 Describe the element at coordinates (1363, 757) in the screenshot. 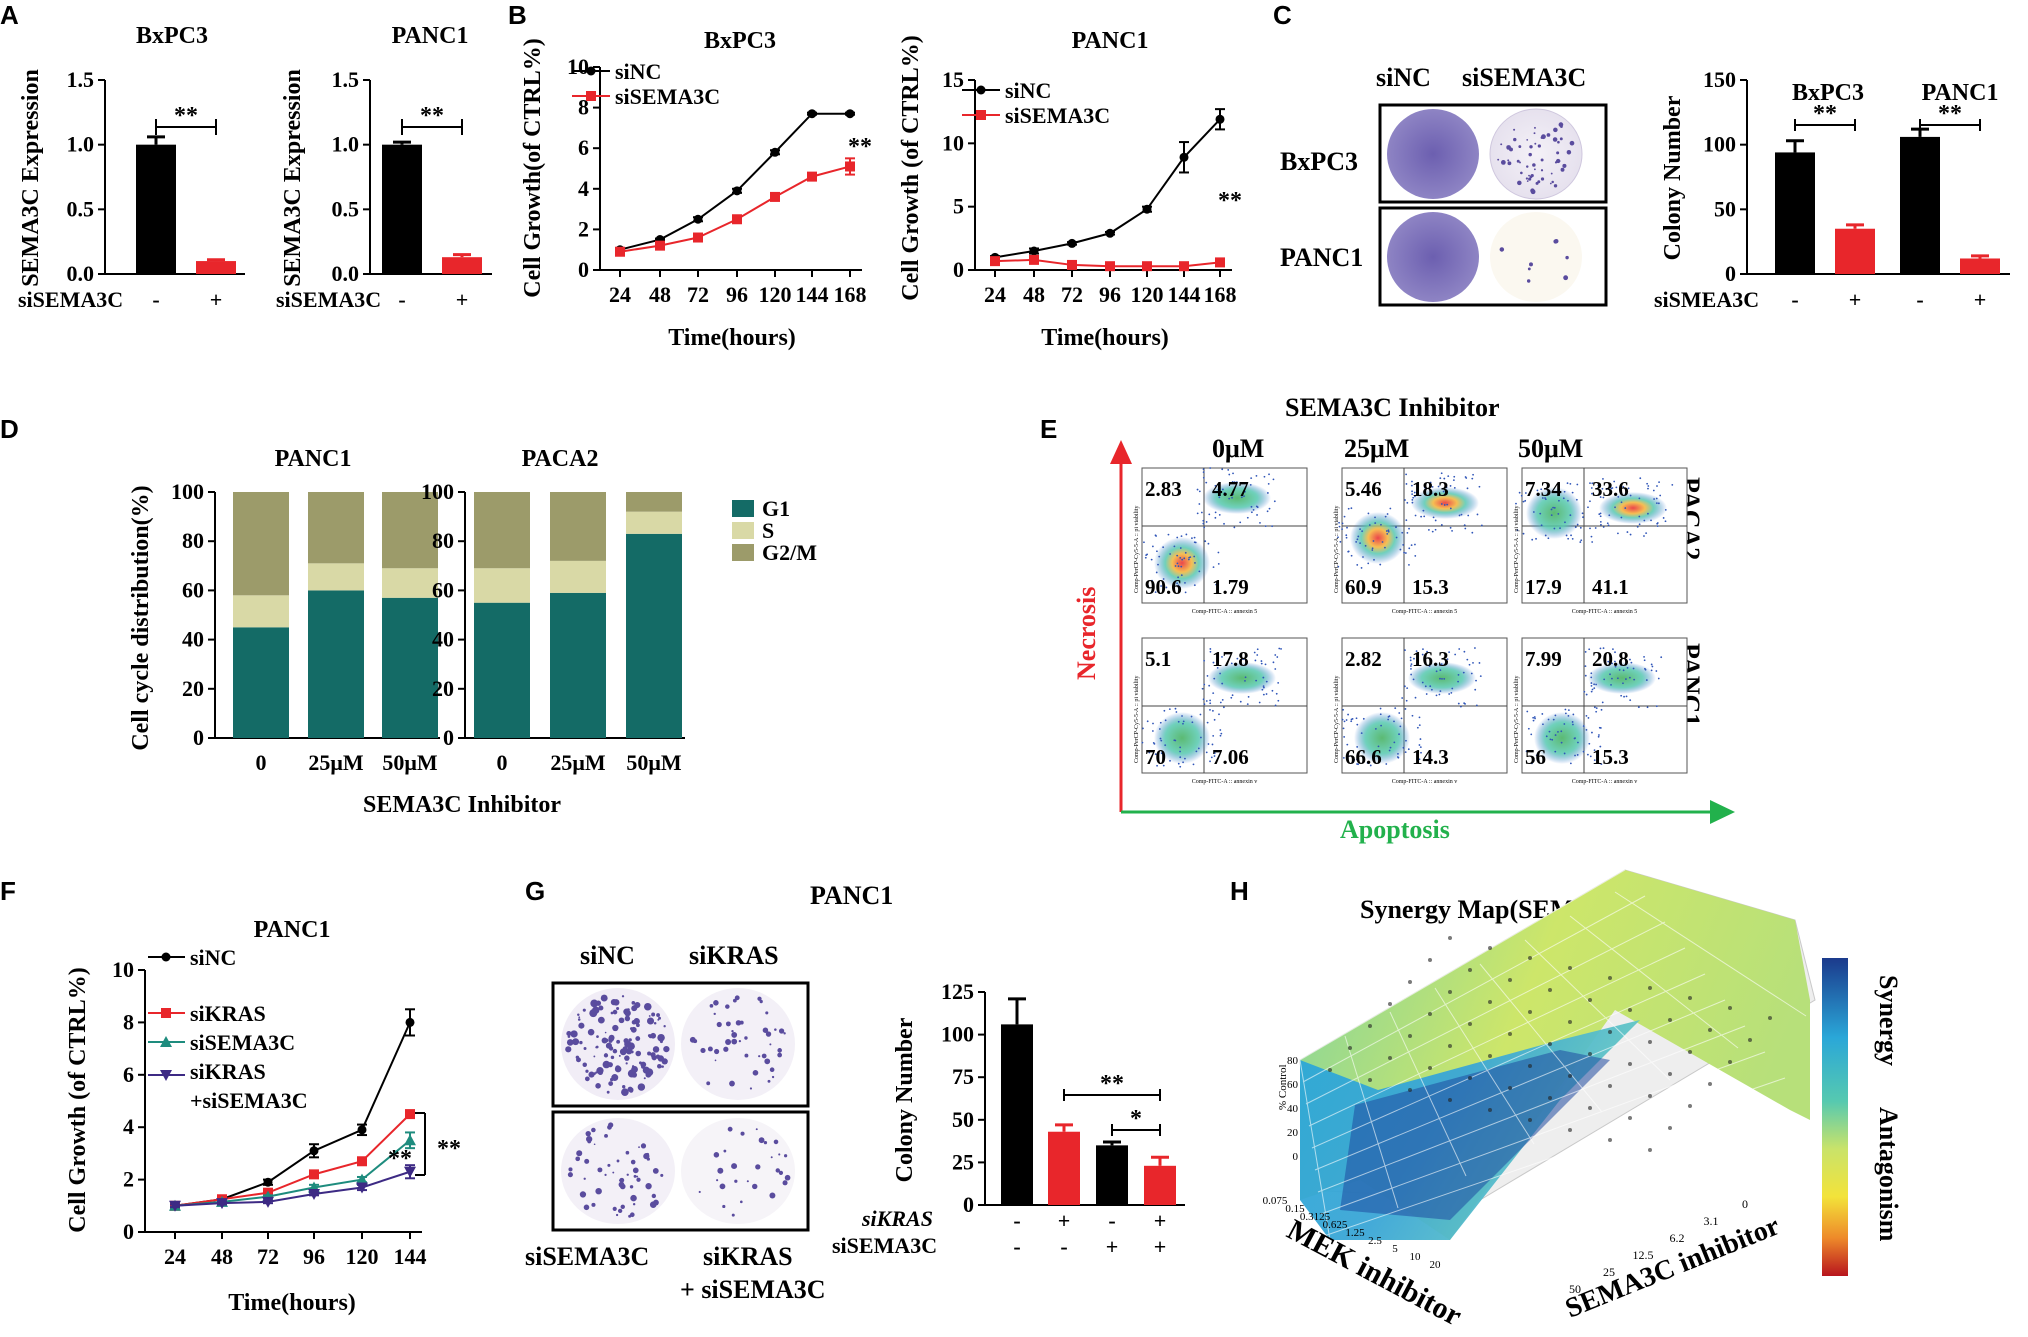

I see `quadrant-q4-value: 66.6` at that location.